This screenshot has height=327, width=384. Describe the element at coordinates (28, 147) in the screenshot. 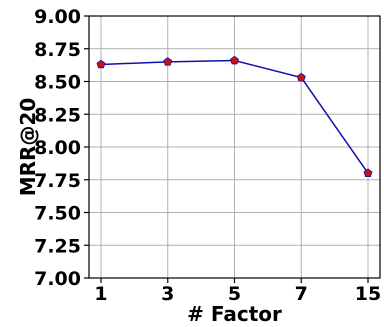

I see `y-axis-title: MRR@20` at that location.